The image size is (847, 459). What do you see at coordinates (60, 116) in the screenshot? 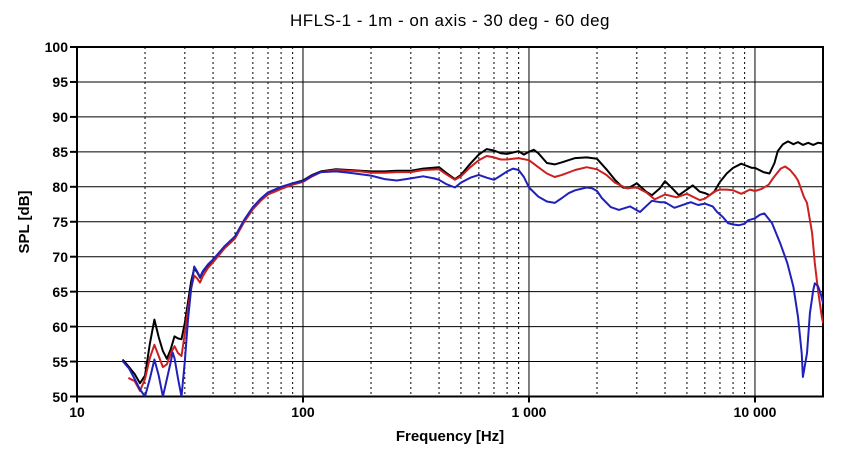
I see `y-tick-label: 90` at bounding box center [60, 116].